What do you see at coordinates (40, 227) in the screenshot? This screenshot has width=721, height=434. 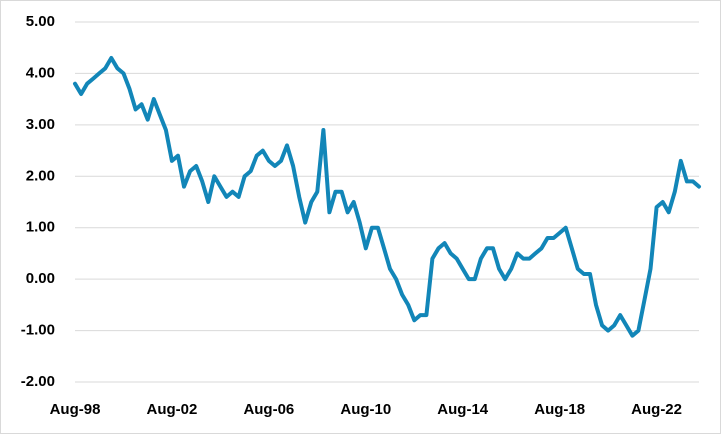 I see `y-tick-label: 1.00` at bounding box center [40, 227].